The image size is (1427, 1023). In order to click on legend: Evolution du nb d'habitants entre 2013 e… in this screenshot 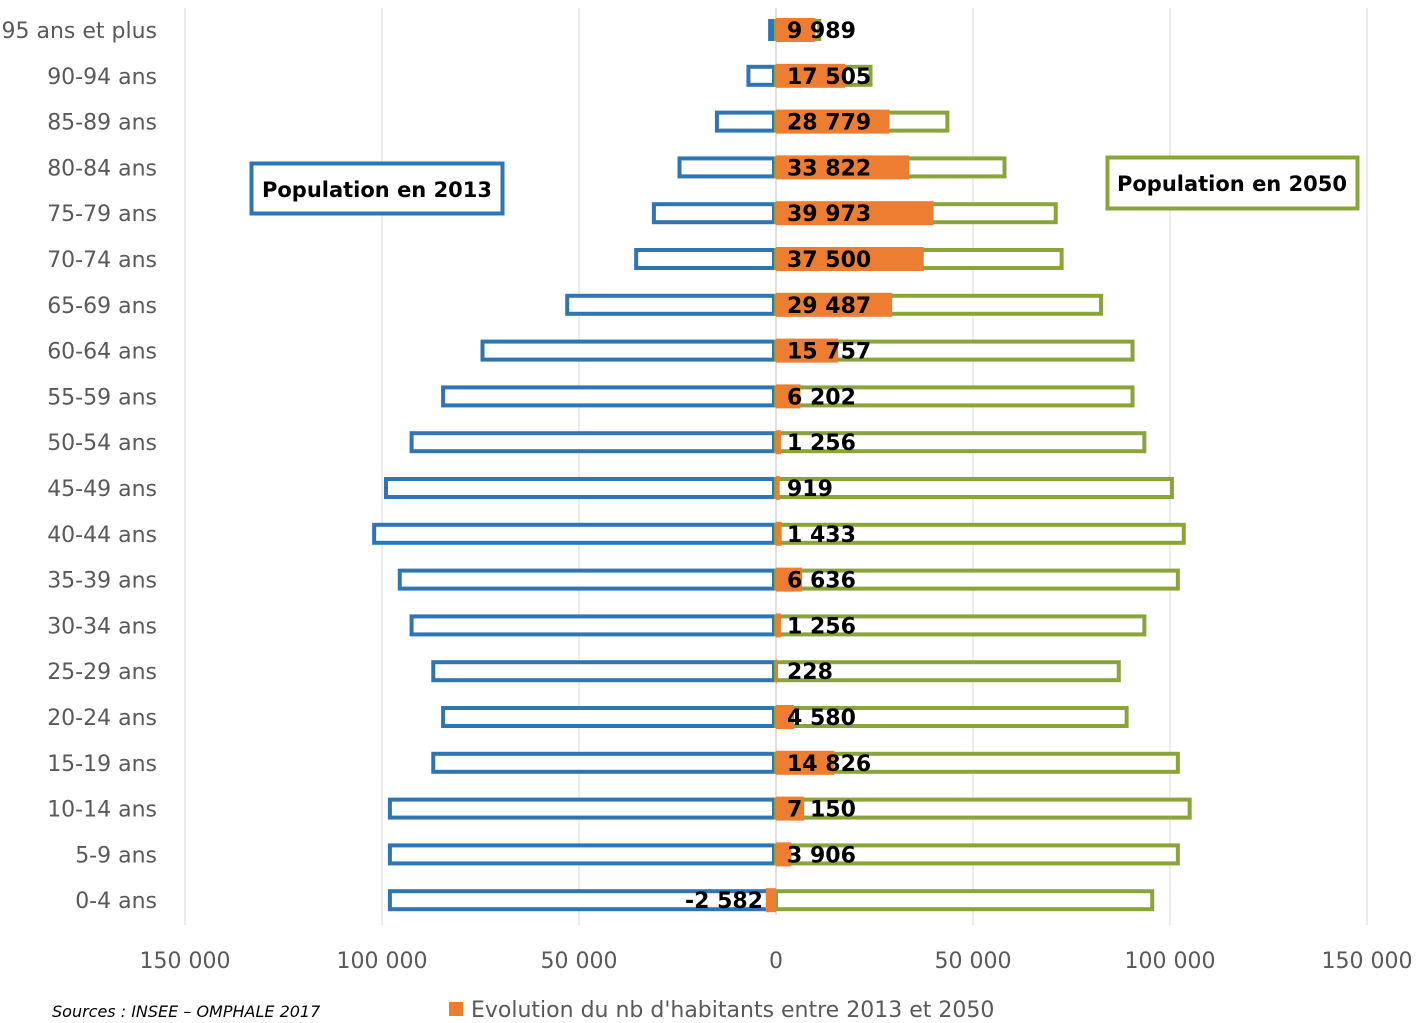, I will do `click(721, 1010)`.